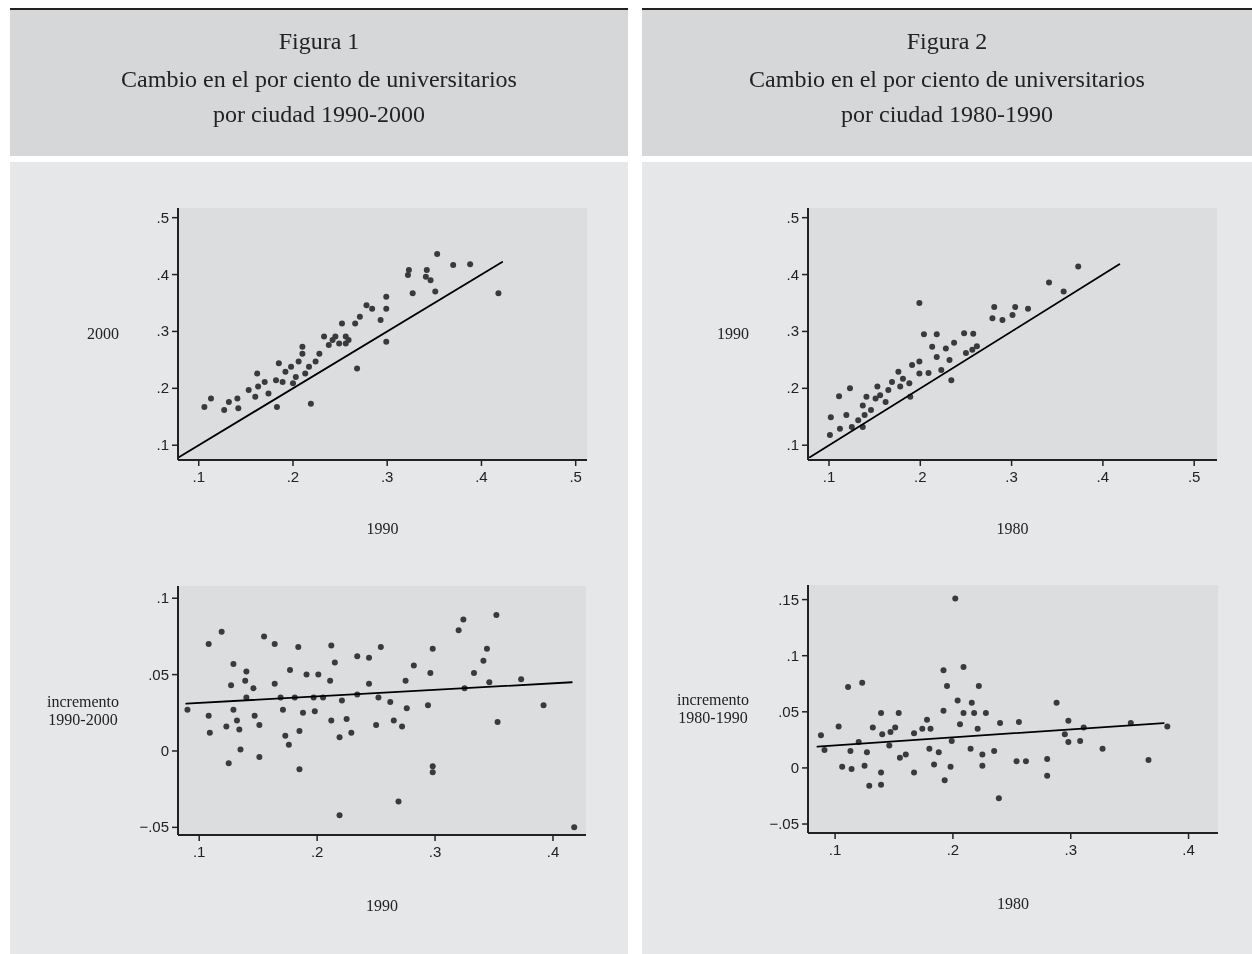  I want to click on y-tick-label: .15, so click(788, 599).